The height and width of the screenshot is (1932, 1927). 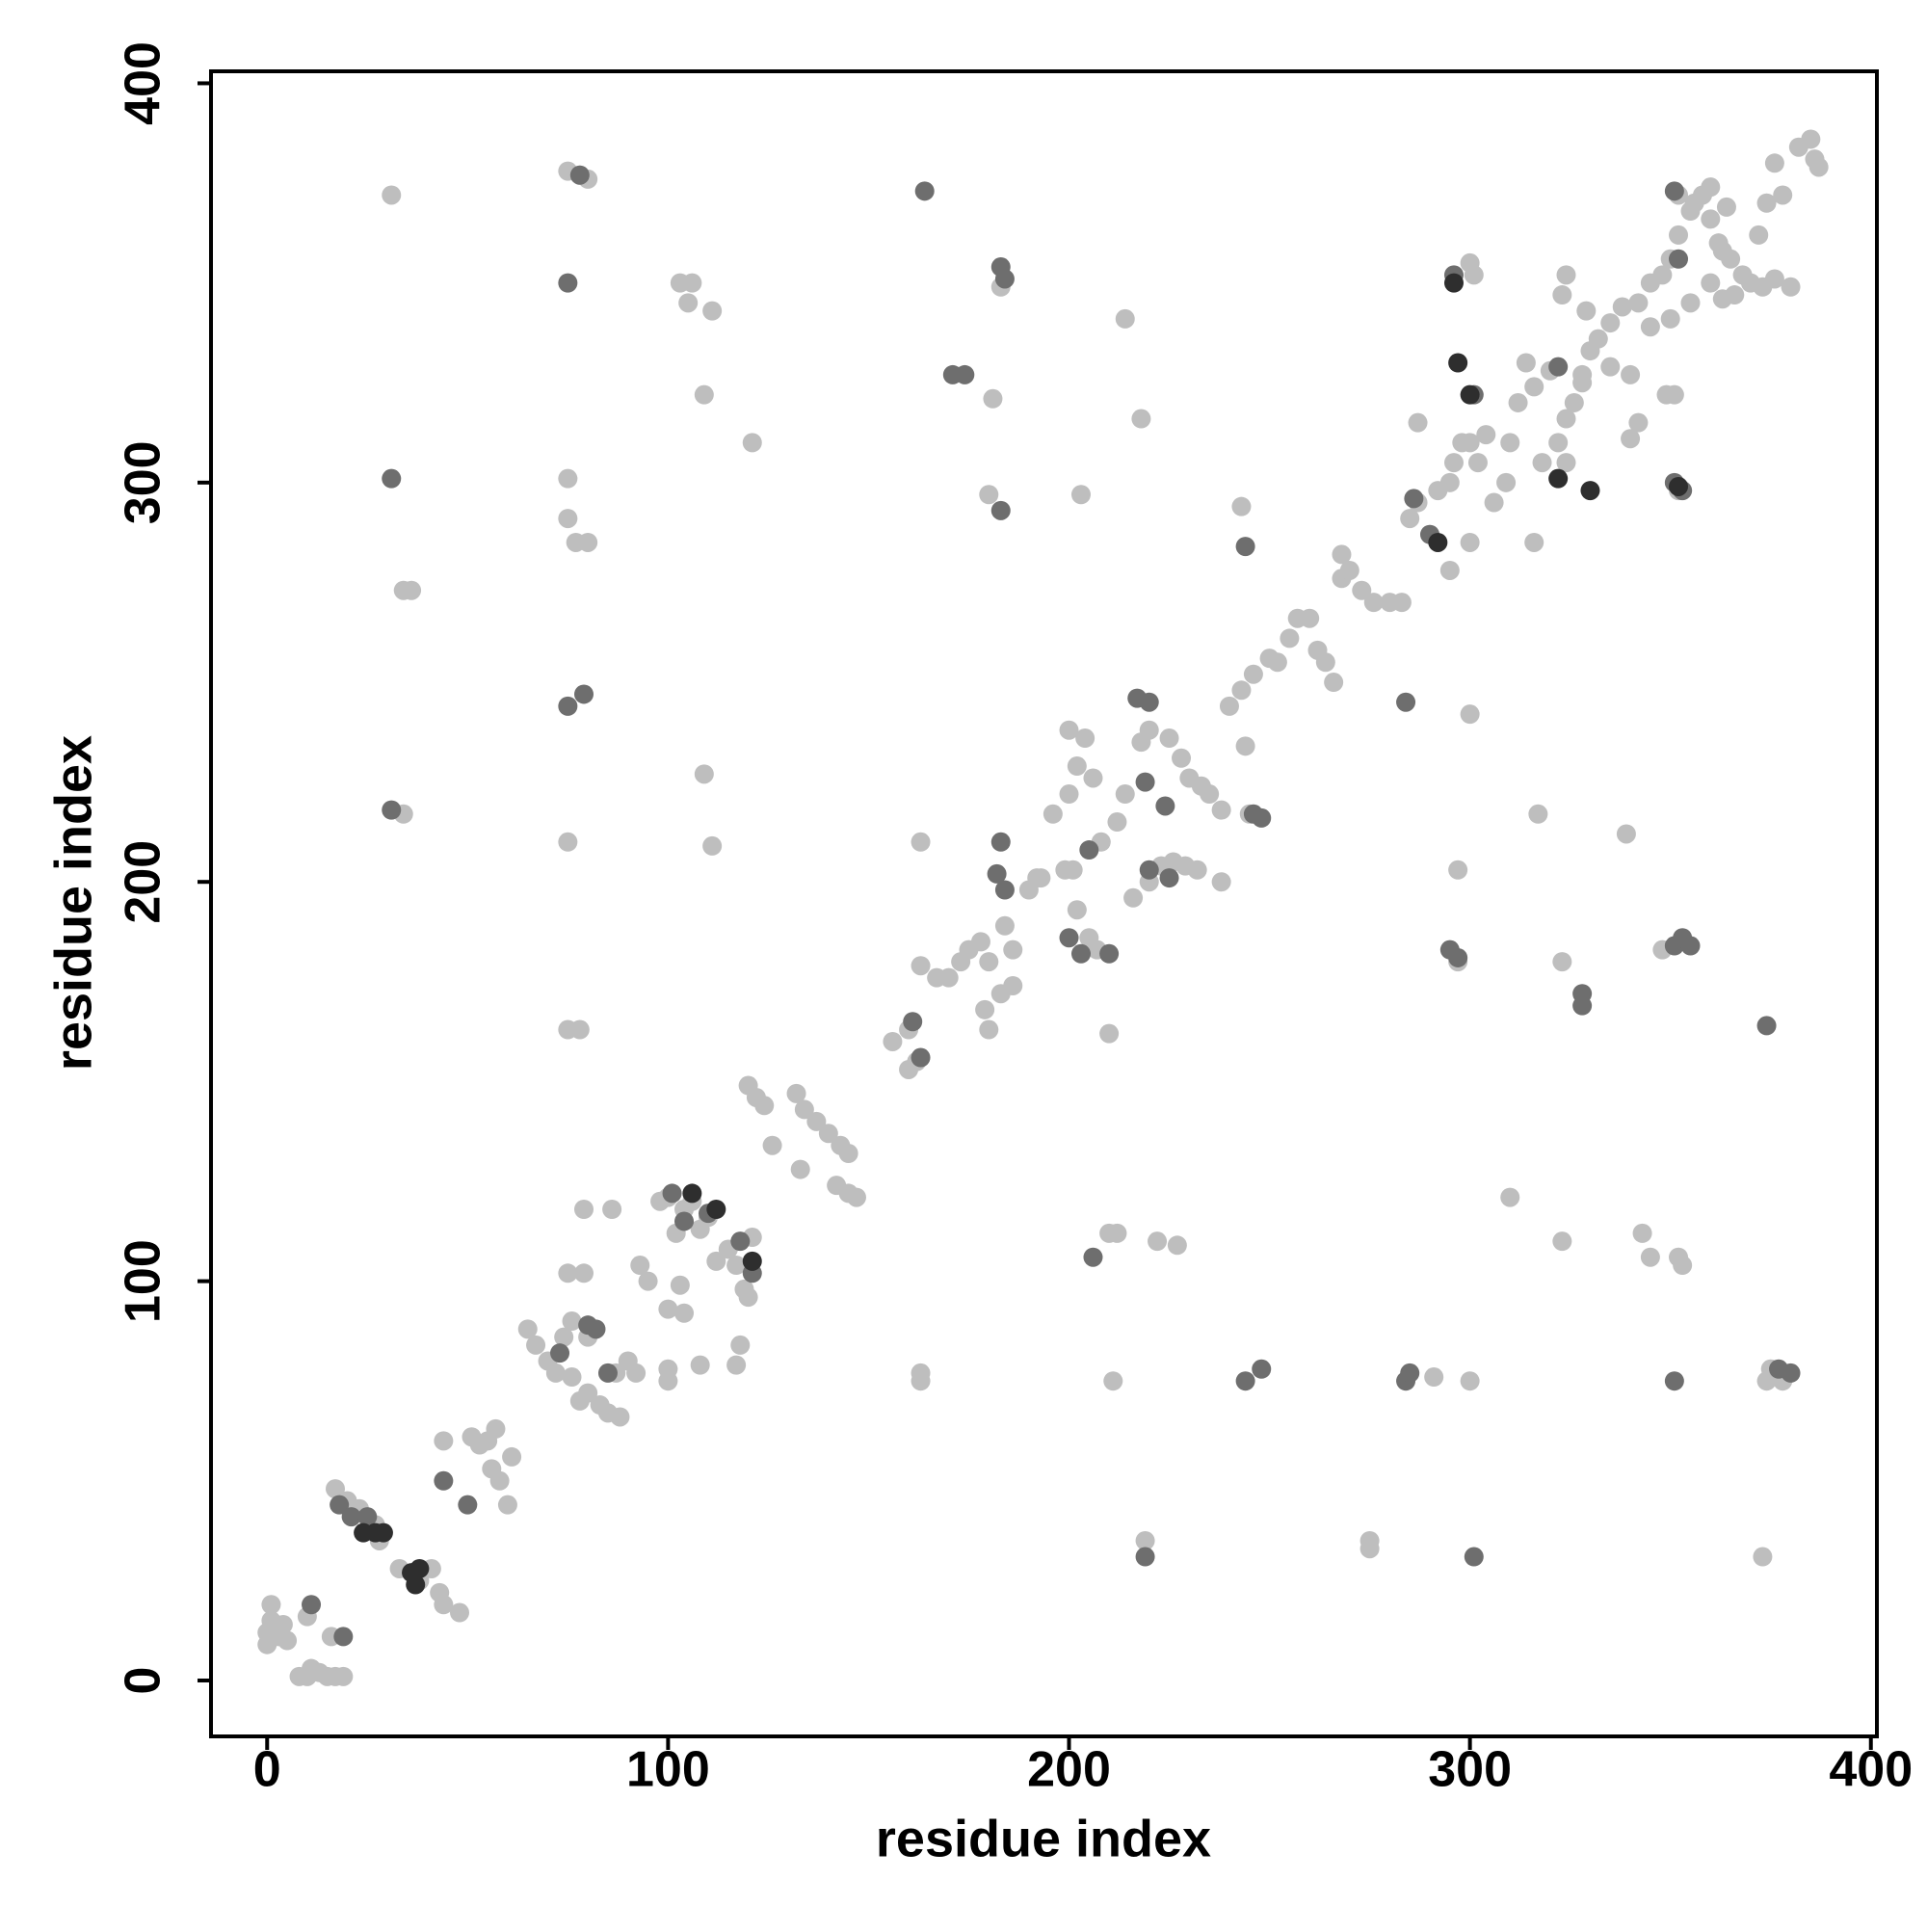 What do you see at coordinates (267, 1770) in the screenshot?
I see `x-tick-label: 0` at bounding box center [267, 1770].